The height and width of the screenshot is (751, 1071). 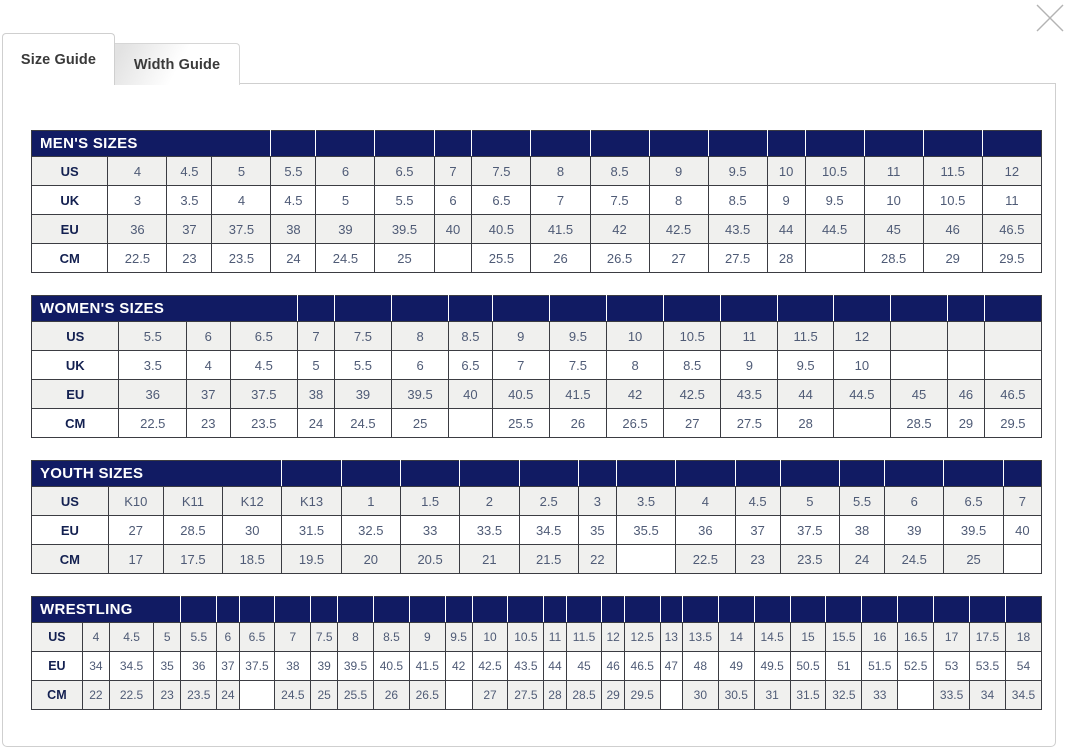 What do you see at coordinates (952, 229) in the screenshot?
I see `size-cell: 46` at bounding box center [952, 229].